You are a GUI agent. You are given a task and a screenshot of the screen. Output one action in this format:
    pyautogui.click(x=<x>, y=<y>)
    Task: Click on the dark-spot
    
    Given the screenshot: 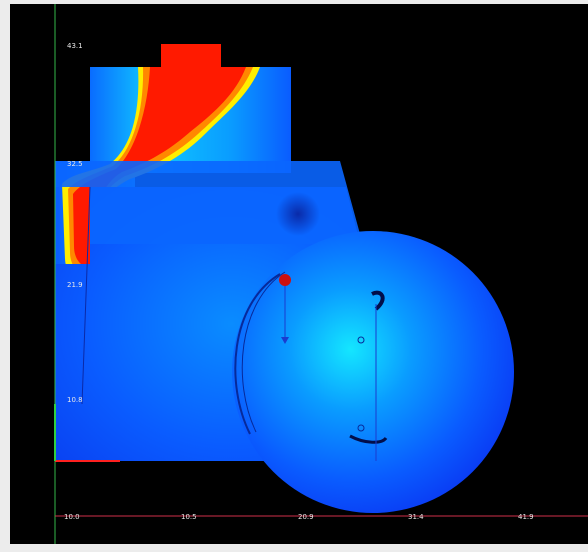 What is the action you would take?
    pyautogui.click(x=298, y=214)
    